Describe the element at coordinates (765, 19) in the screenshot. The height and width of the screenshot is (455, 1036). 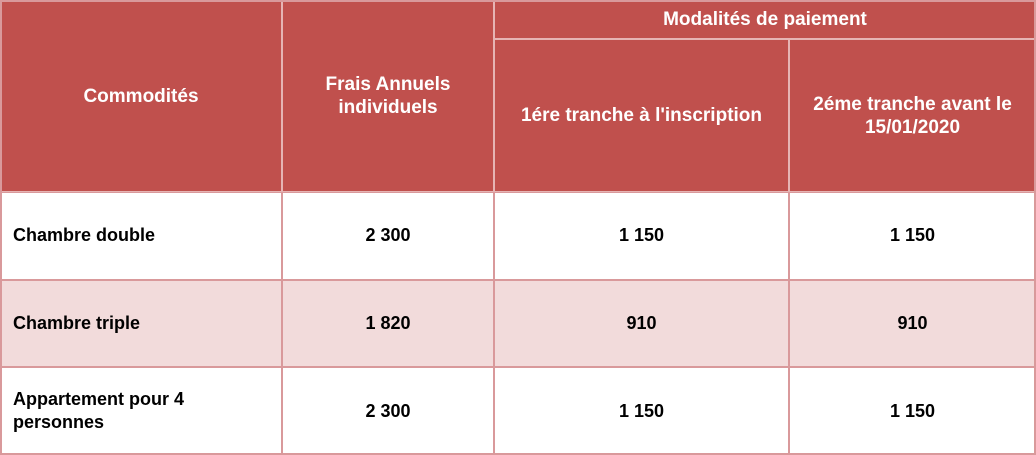
I see `header-modalites-paiement: Modalités de paiement` at that location.